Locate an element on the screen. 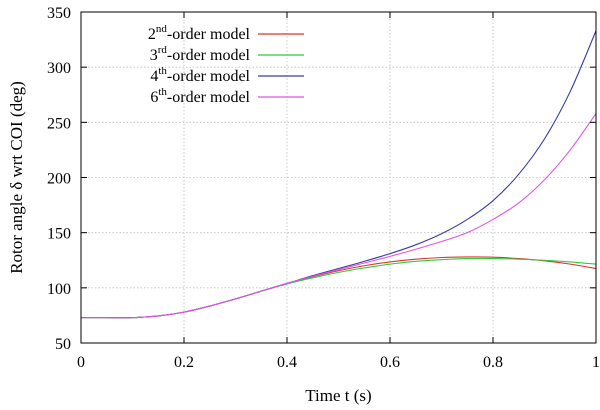 This screenshot has width=600, height=410. y-tick-label: 50 is located at coordinates (63, 344).